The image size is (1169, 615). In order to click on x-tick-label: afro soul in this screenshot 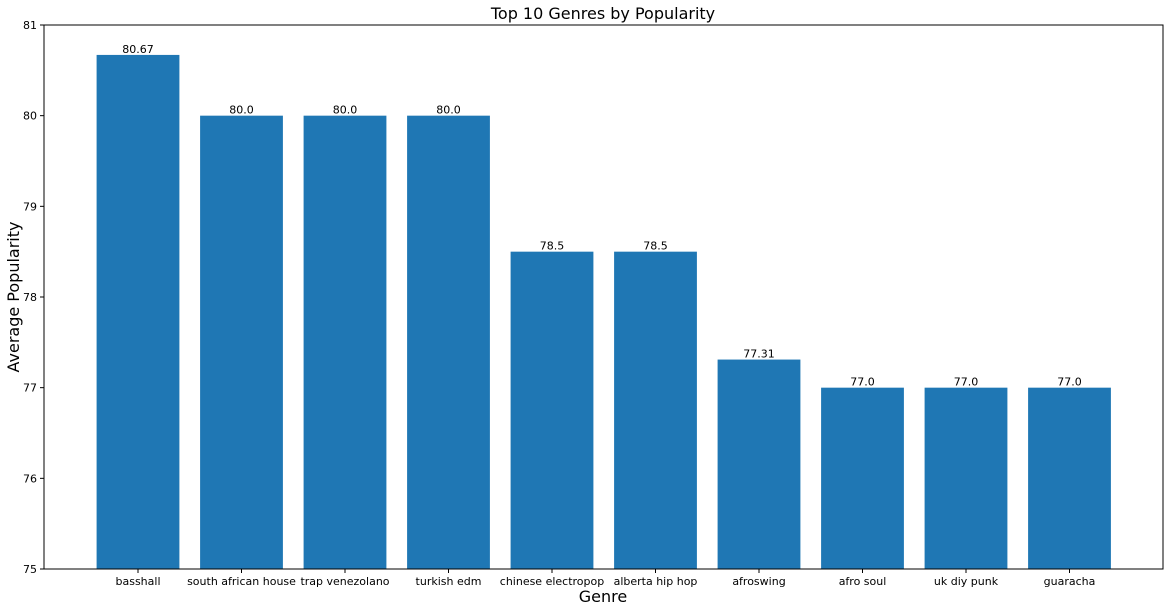, I will do `click(863, 581)`.